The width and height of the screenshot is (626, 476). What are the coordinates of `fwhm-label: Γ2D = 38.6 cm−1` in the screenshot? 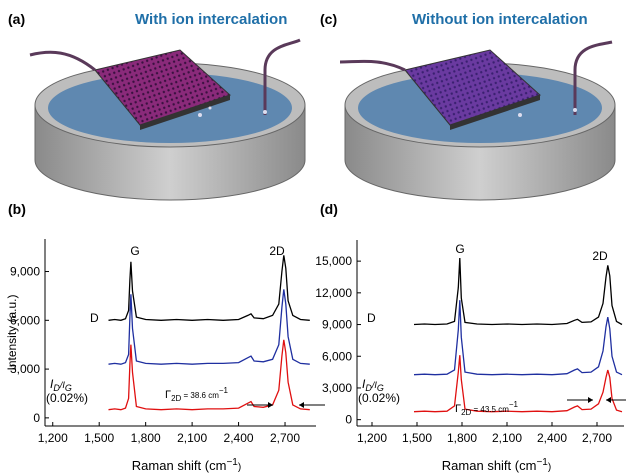 It's located at (197, 394).